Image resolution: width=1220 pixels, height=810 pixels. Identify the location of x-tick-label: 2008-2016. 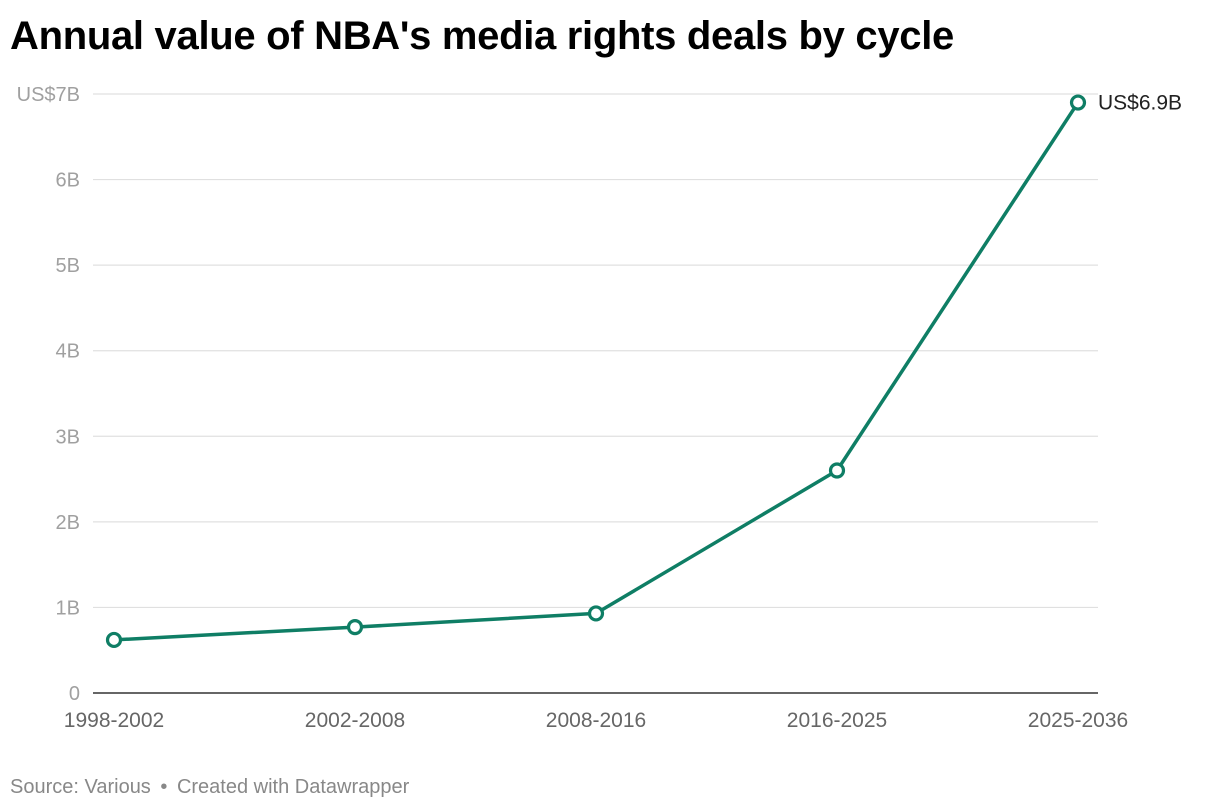
(596, 720).